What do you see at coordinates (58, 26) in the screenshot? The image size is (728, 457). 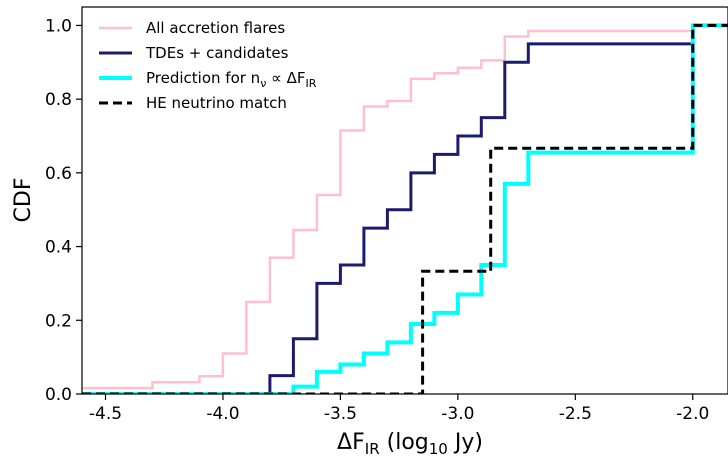 I see `y-tick-label: 1.0` at bounding box center [58, 26].